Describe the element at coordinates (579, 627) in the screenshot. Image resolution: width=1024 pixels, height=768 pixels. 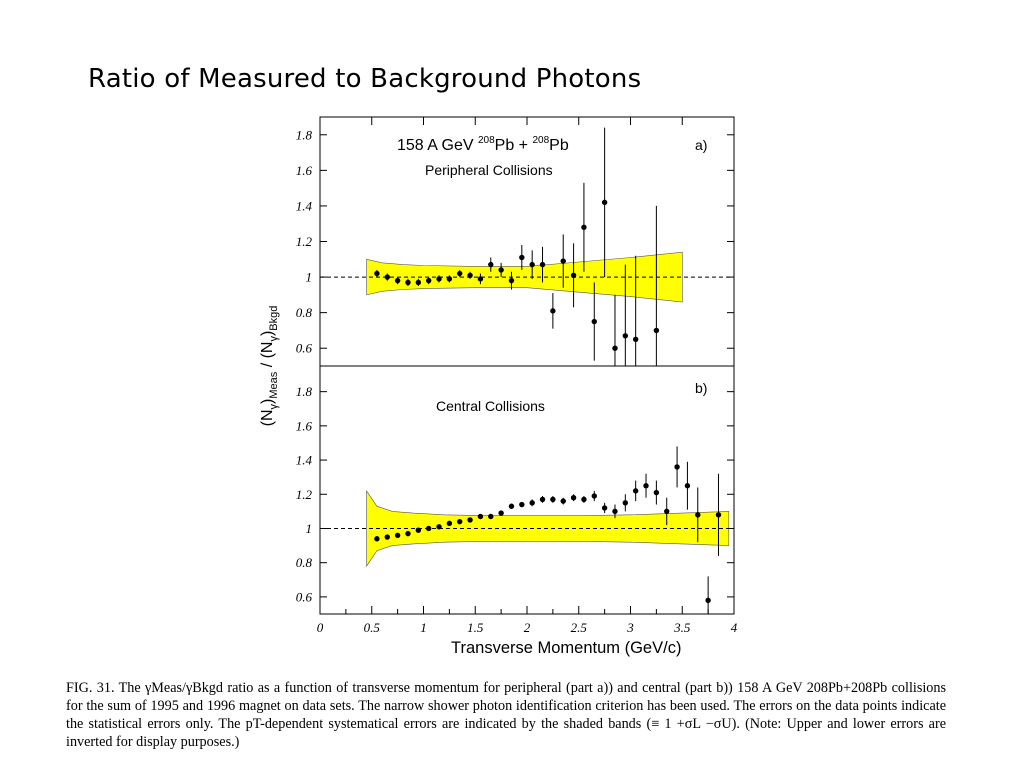
I see `x-tick-label: 2.5` at that location.